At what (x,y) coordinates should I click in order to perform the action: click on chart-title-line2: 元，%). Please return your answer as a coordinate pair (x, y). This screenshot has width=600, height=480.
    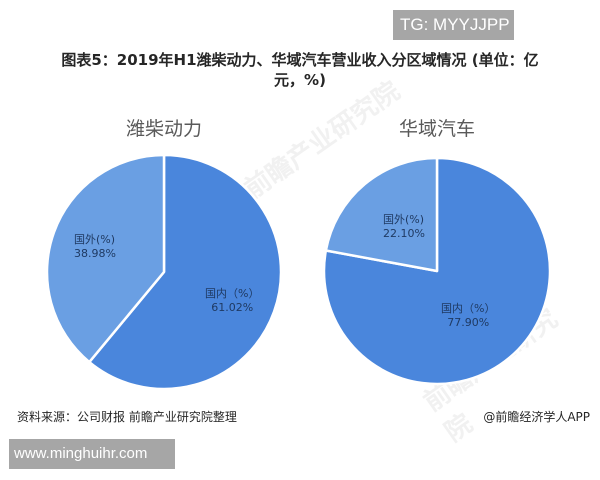
    Looking at the image, I should click on (300, 80).